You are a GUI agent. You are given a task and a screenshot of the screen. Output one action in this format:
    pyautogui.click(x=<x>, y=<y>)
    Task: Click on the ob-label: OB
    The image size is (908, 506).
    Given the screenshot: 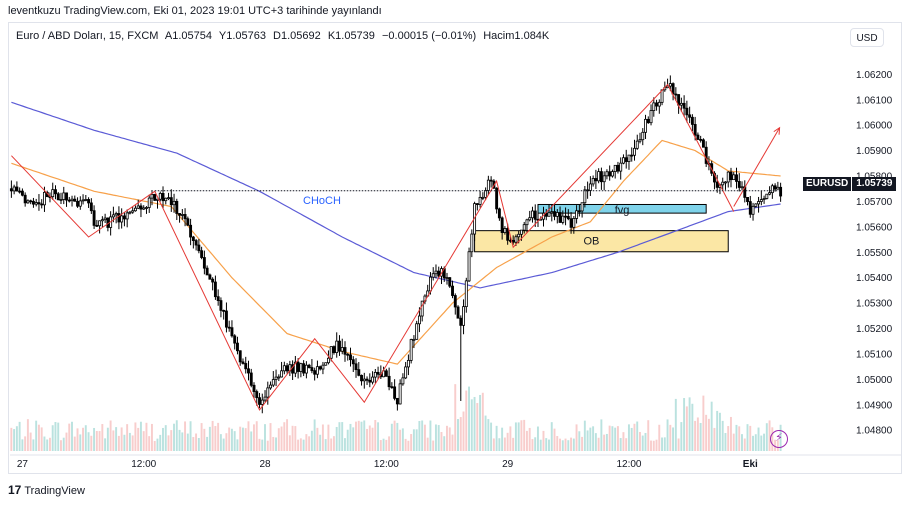 What is the action you would take?
    pyautogui.click(x=591, y=242)
    